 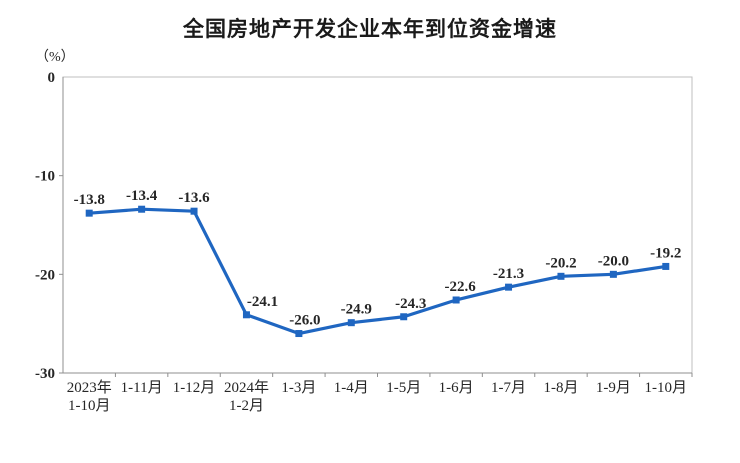 I want to click on x-axis-label: 2023年 1-10月, so click(x=89, y=396).